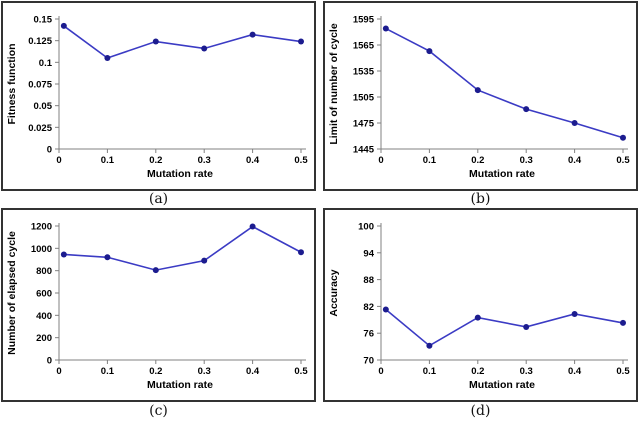 This screenshot has width=640, height=423. Describe the element at coordinates (334, 292) in the screenshot. I see `y-axis-title: Accuracy` at that location.